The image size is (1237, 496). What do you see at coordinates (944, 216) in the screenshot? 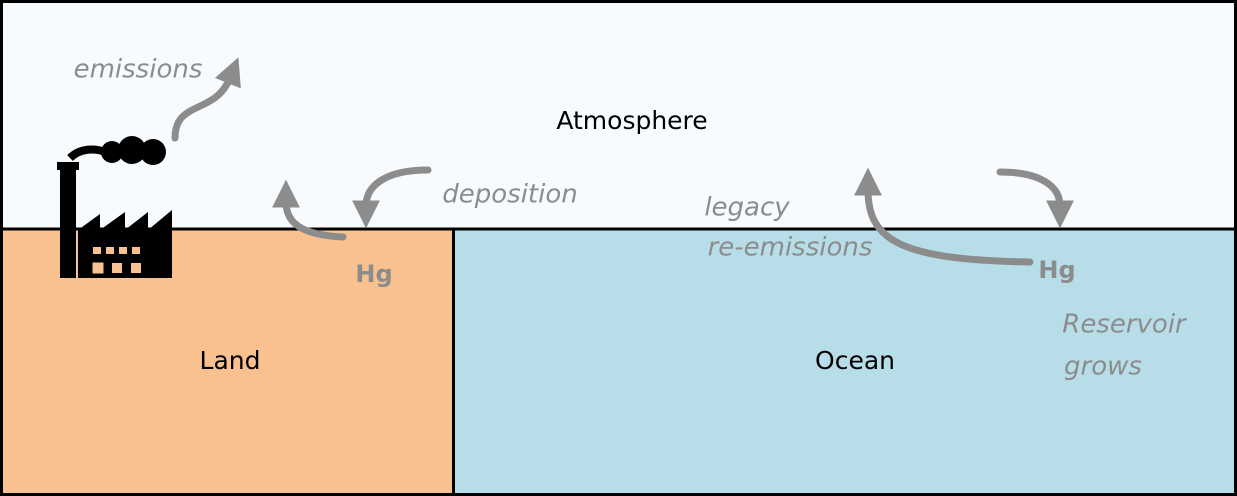
I see `legacy-arrow` at bounding box center [944, 216].